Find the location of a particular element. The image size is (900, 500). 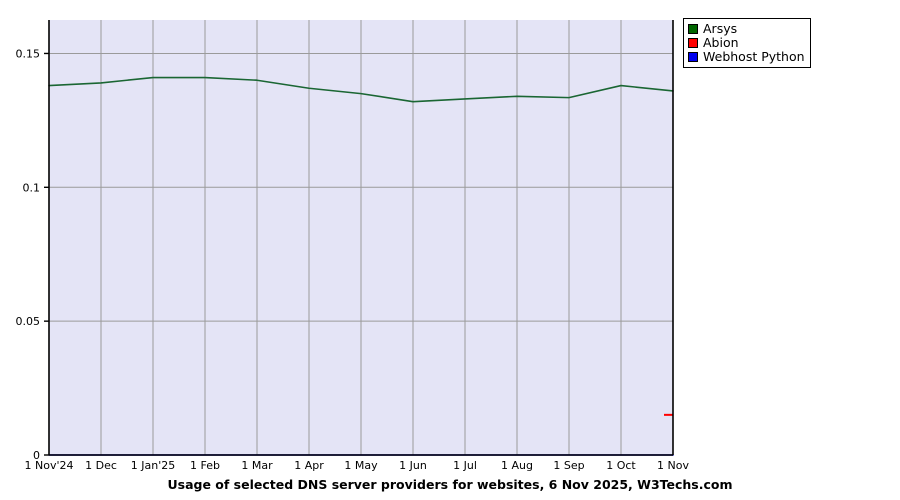

legend-item-webhost-python: Webhost Python is located at coordinates (746, 57).